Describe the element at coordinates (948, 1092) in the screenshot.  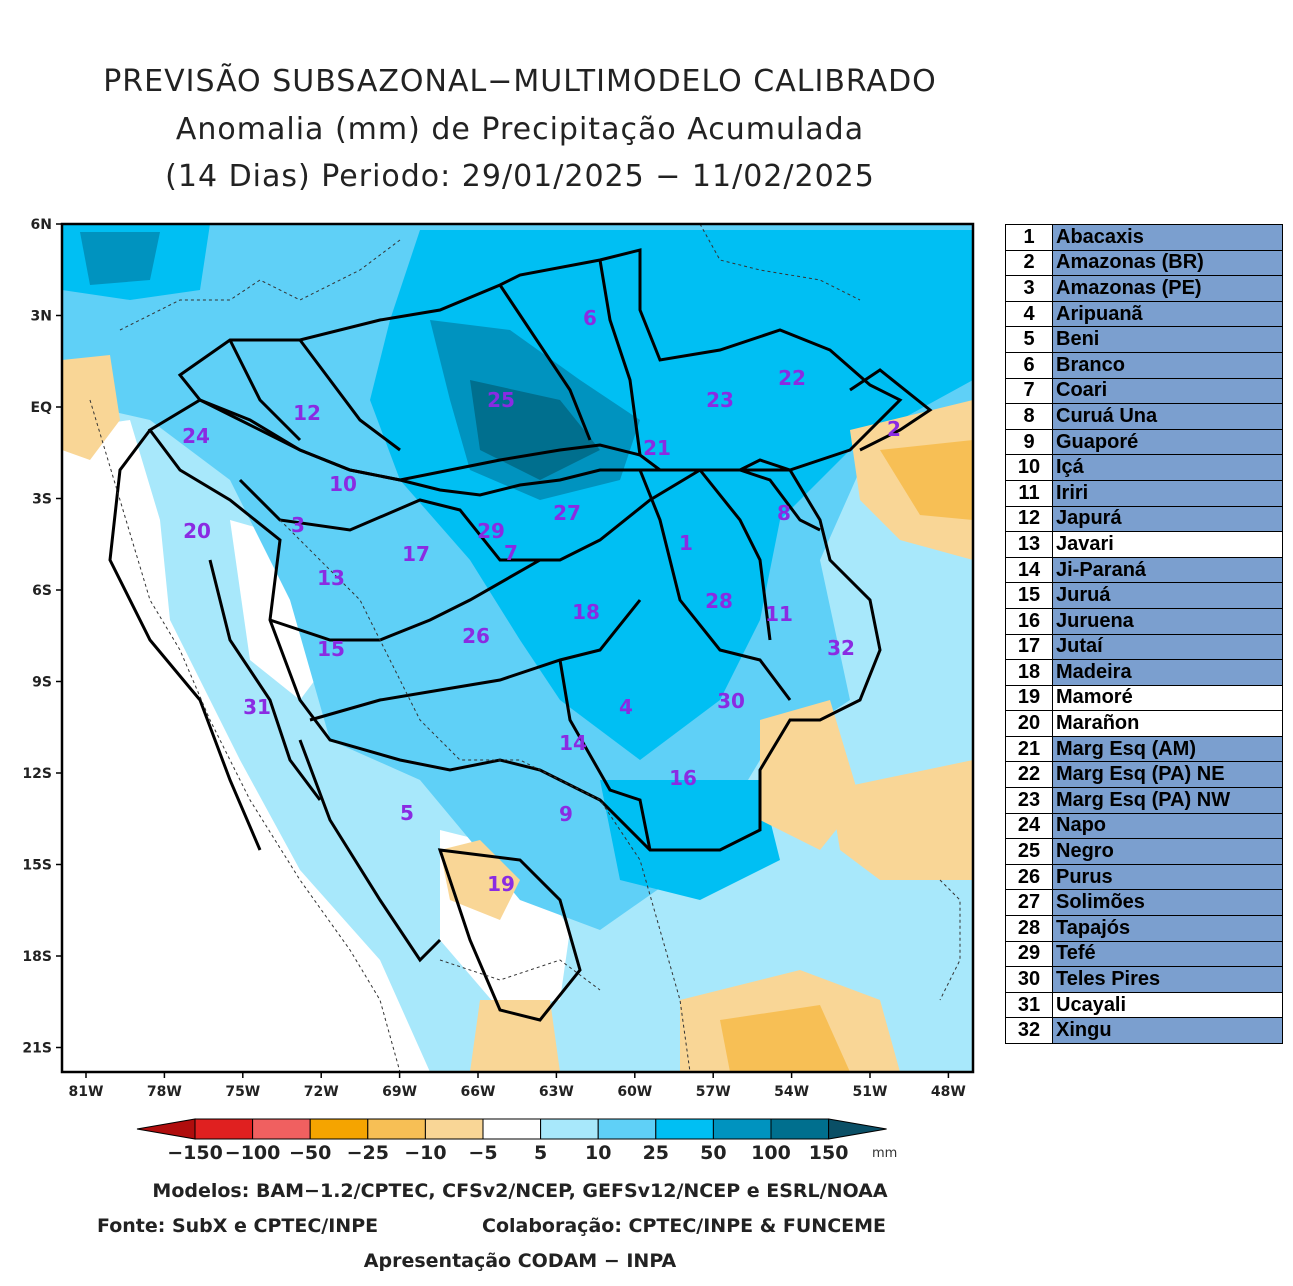
I see `lon-tick-label: 48W` at that location.